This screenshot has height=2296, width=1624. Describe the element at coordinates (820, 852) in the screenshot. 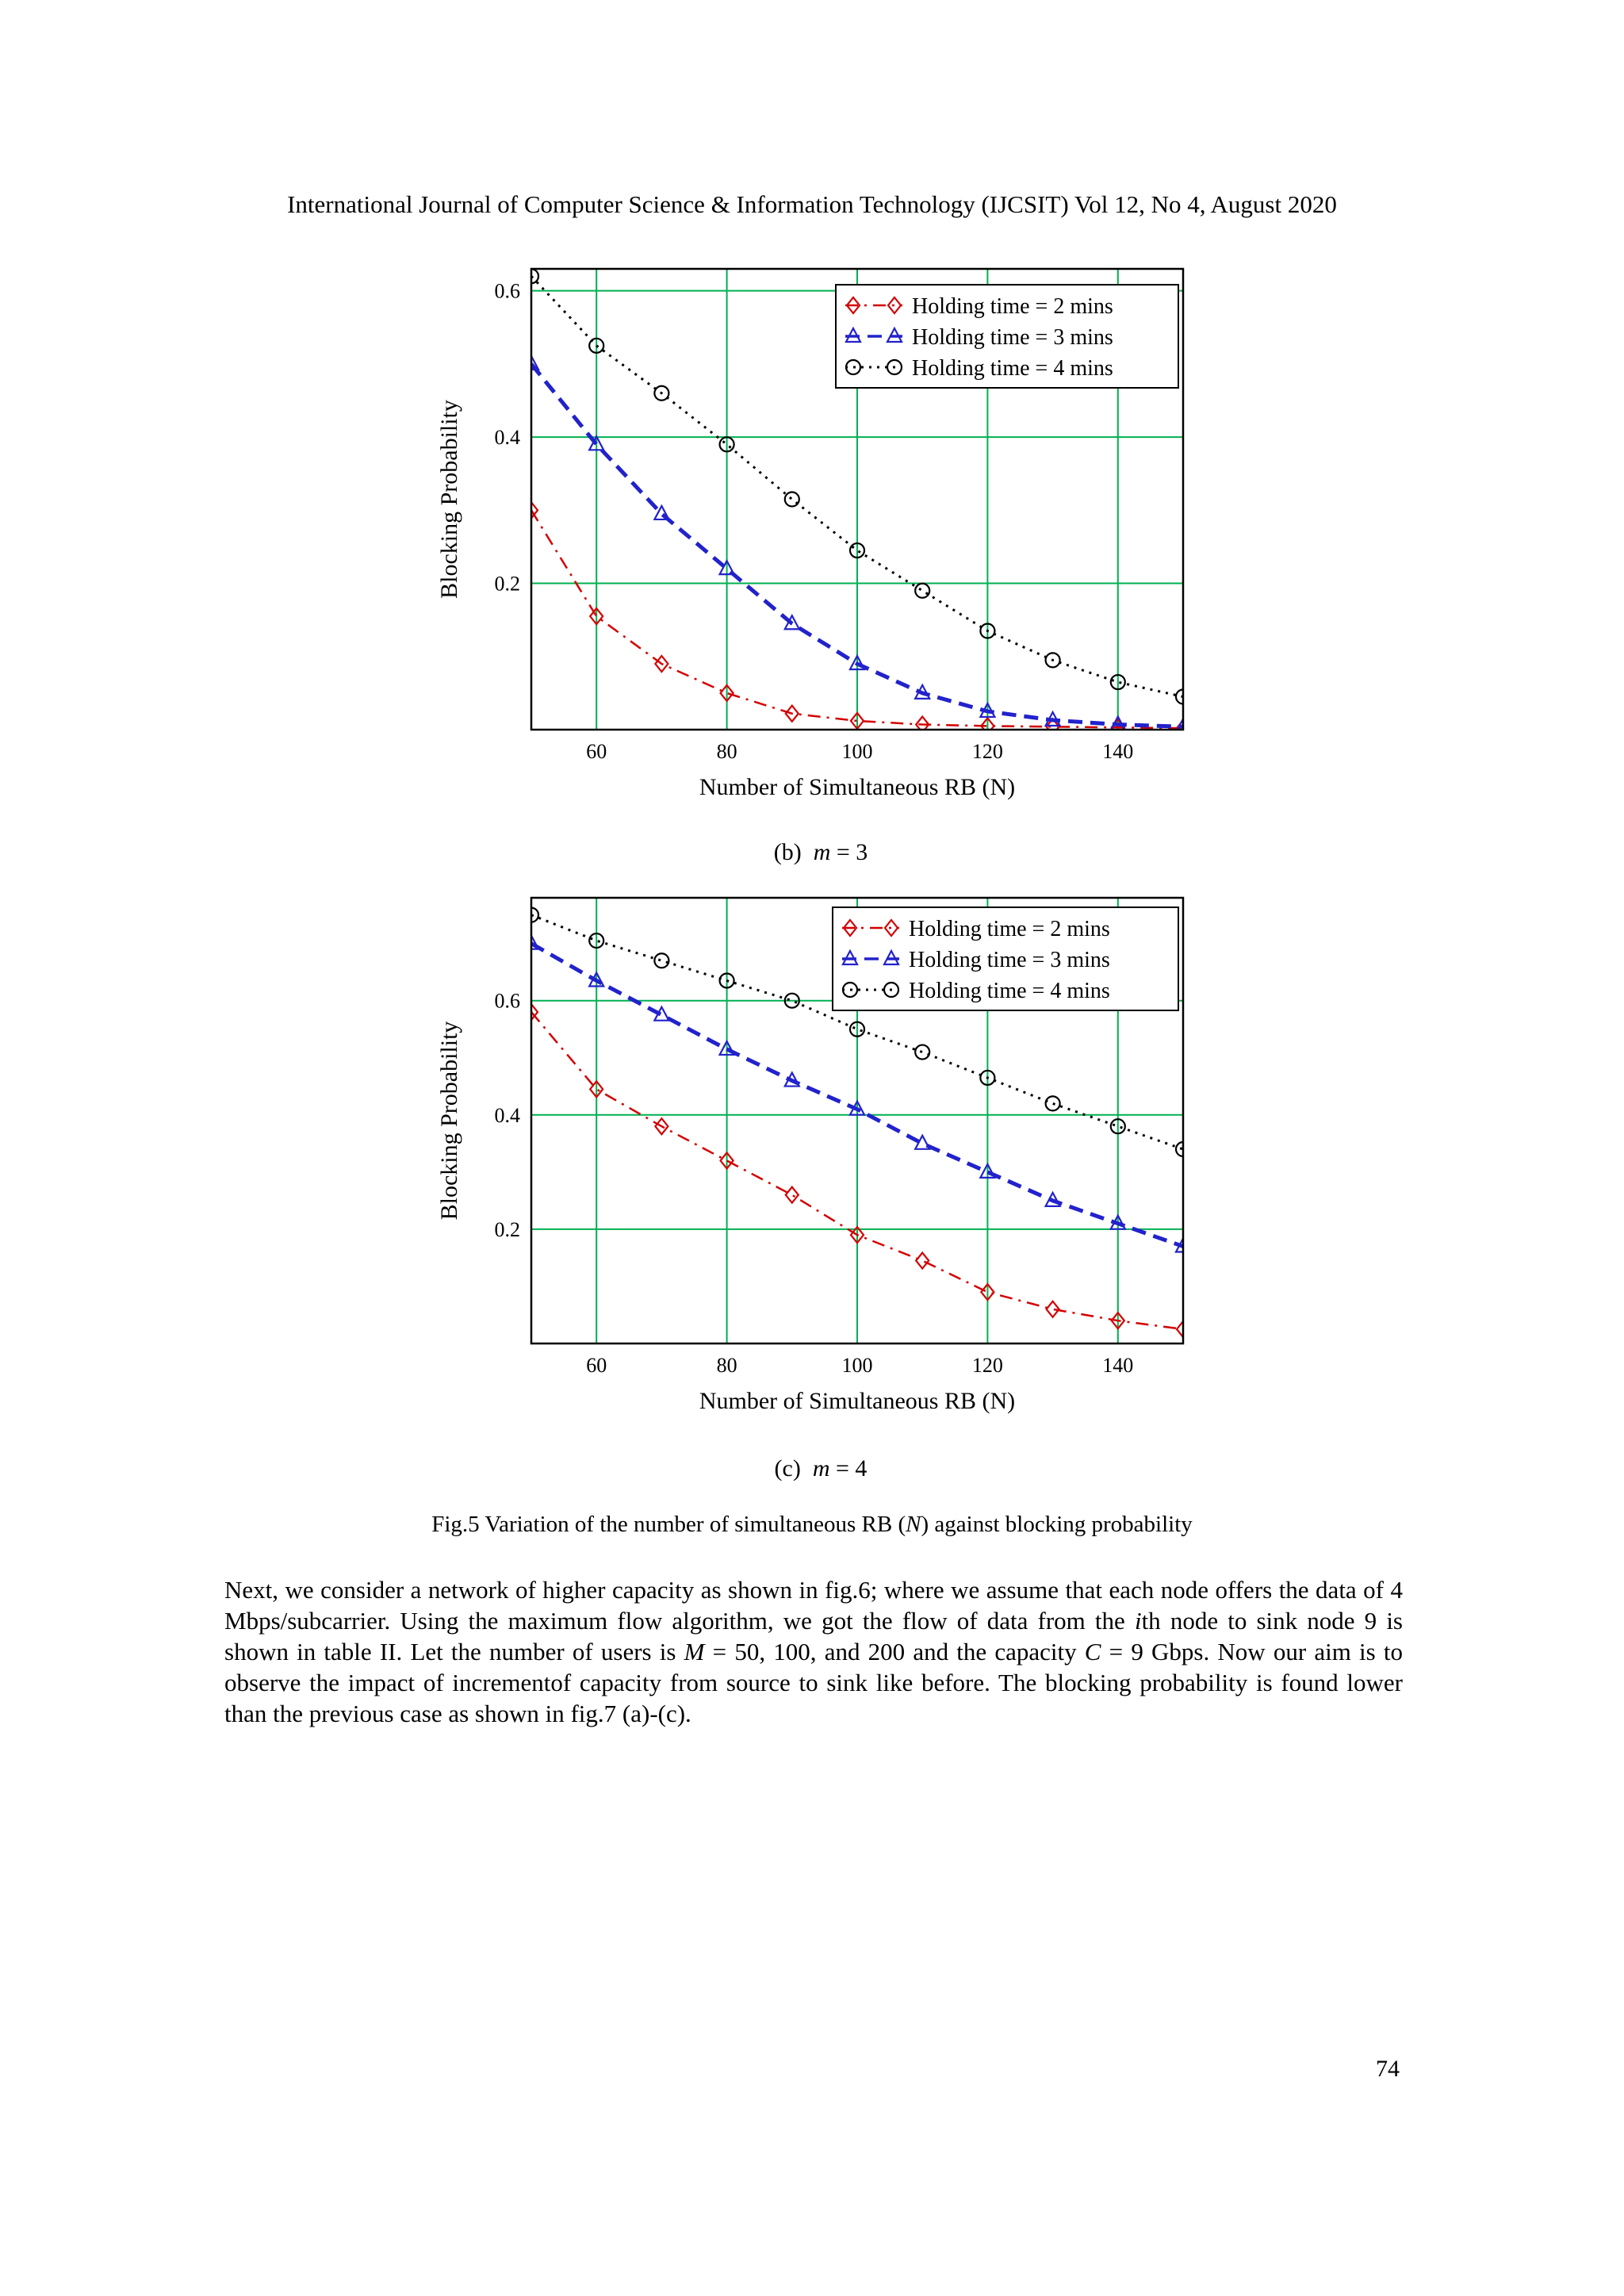

I see `subcaption-b: (b) m = 3` at that location.